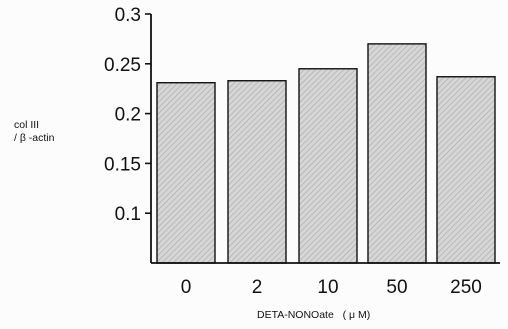 This screenshot has height=329, width=508. What do you see at coordinates (186, 287) in the screenshot?
I see `x-tick-label-0: 0` at bounding box center [186, 287].